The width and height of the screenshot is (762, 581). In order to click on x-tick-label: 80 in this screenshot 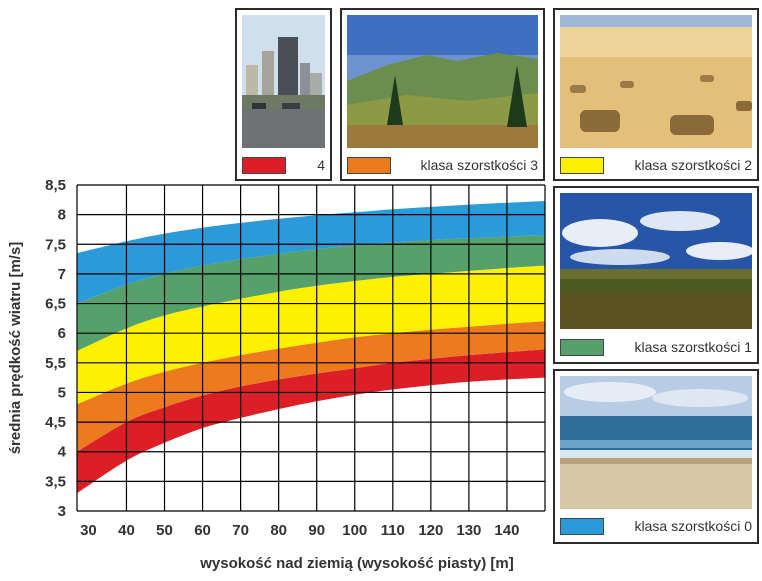, I will do `click(278, 530)`.